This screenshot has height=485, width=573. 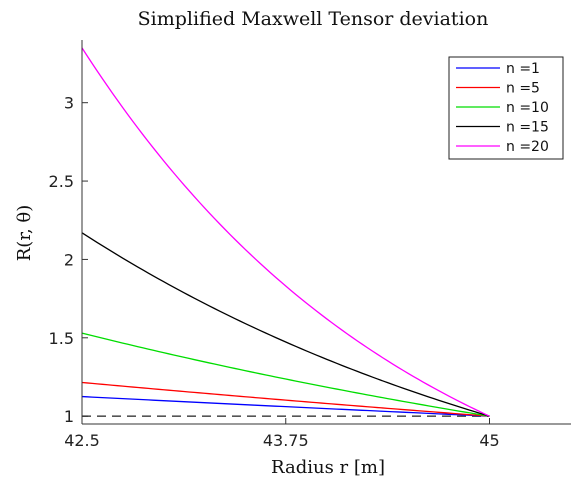 I want to click on legend-label: n =10, so click(x=527, y=108).